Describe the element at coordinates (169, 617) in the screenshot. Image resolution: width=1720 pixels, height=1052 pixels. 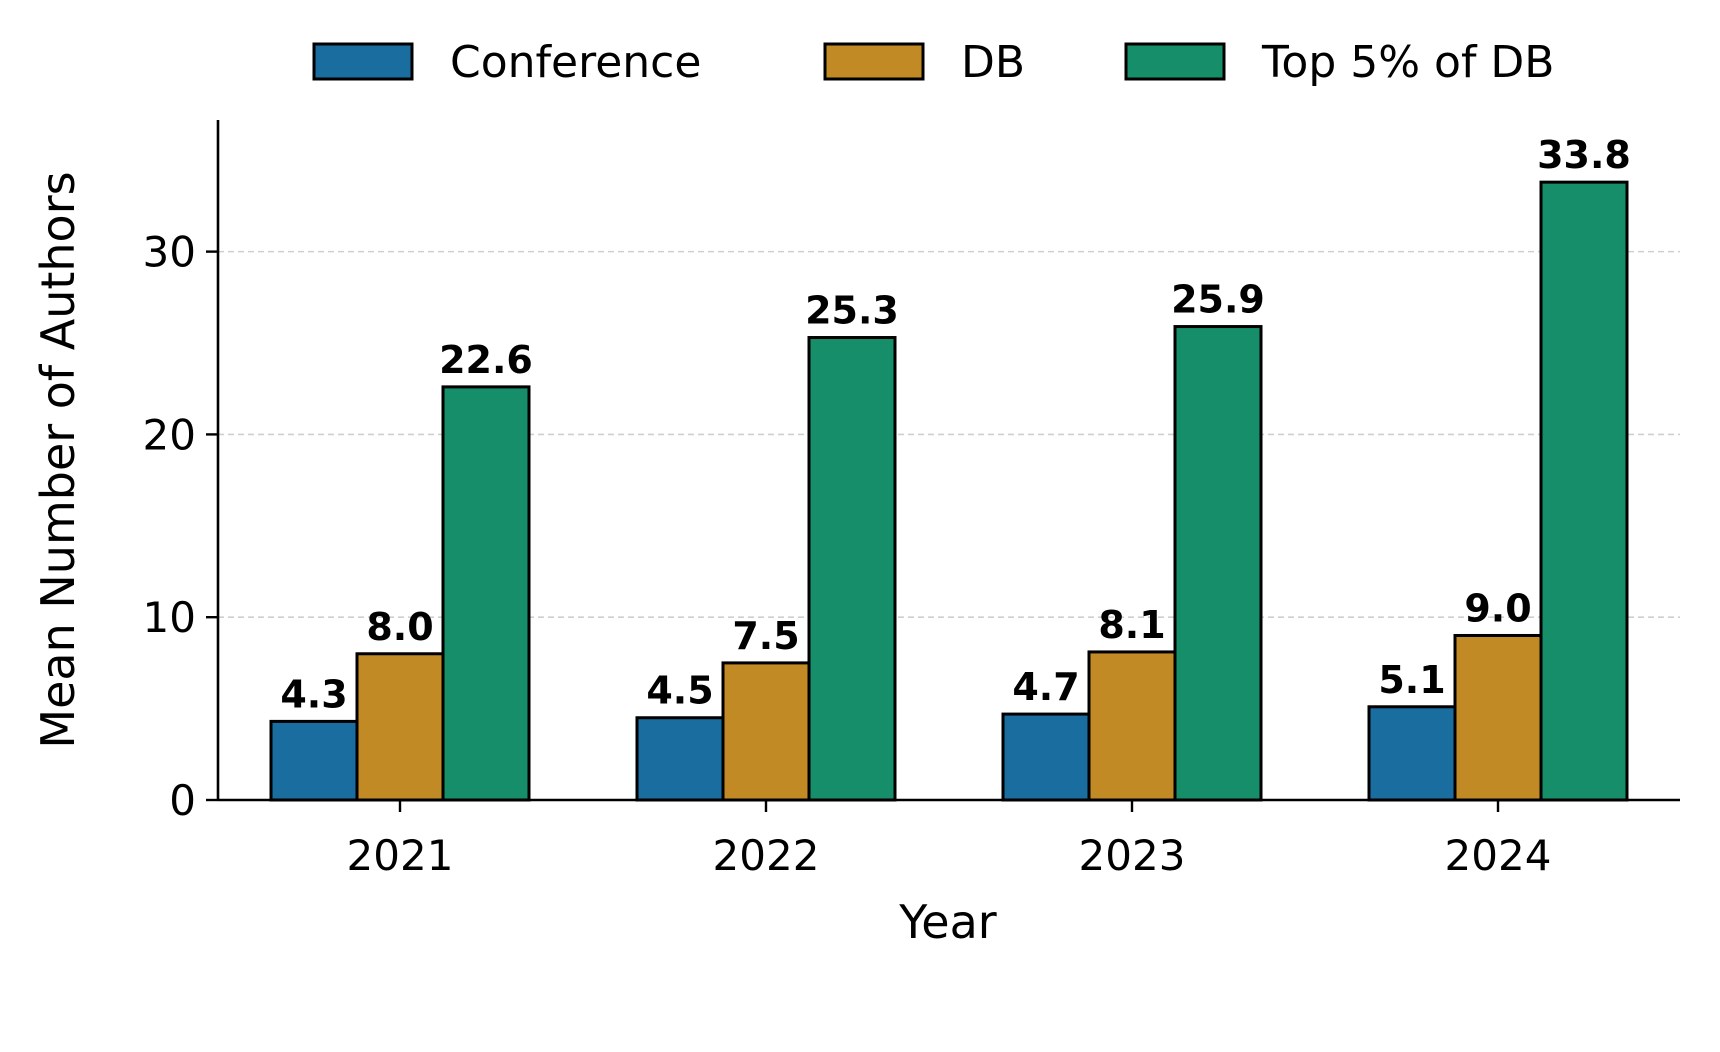
I see `y-tick-label: 10` at that location.